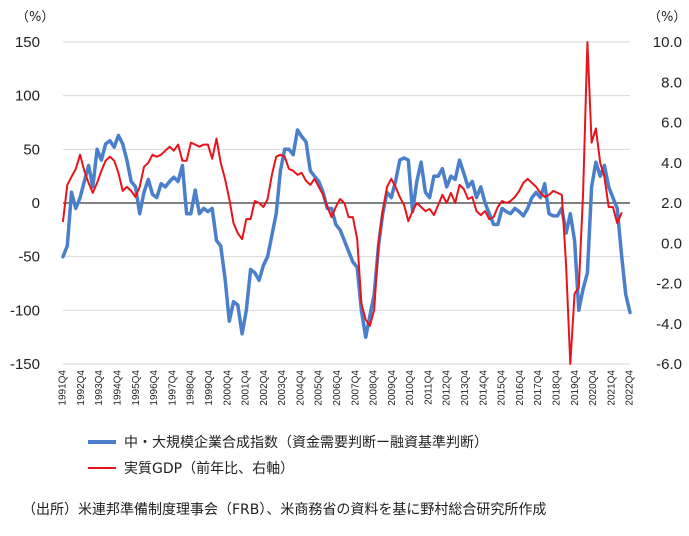  I want to click on x-tick-label: 2022Q4, so click(630, 388).